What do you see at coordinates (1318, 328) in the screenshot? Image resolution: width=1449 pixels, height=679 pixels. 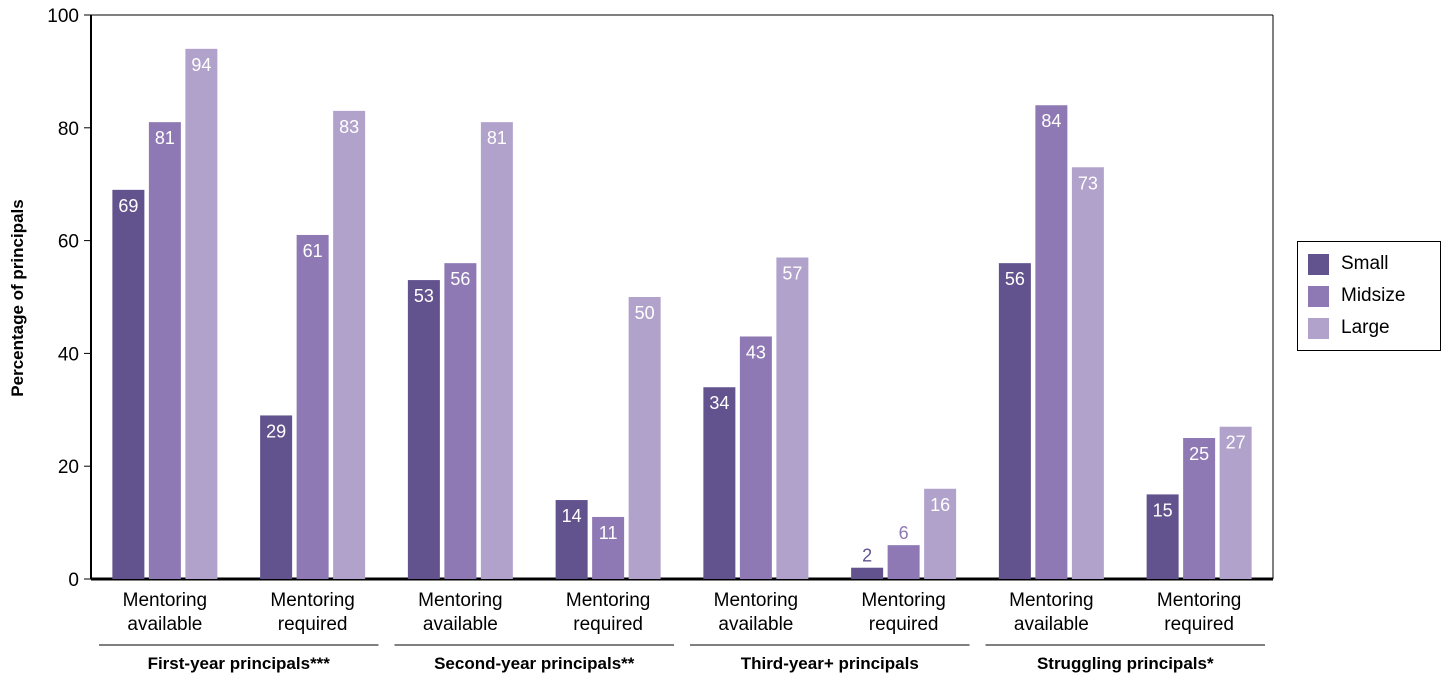 I see `legend-swatch-large` at bounding box center [1318, 328].